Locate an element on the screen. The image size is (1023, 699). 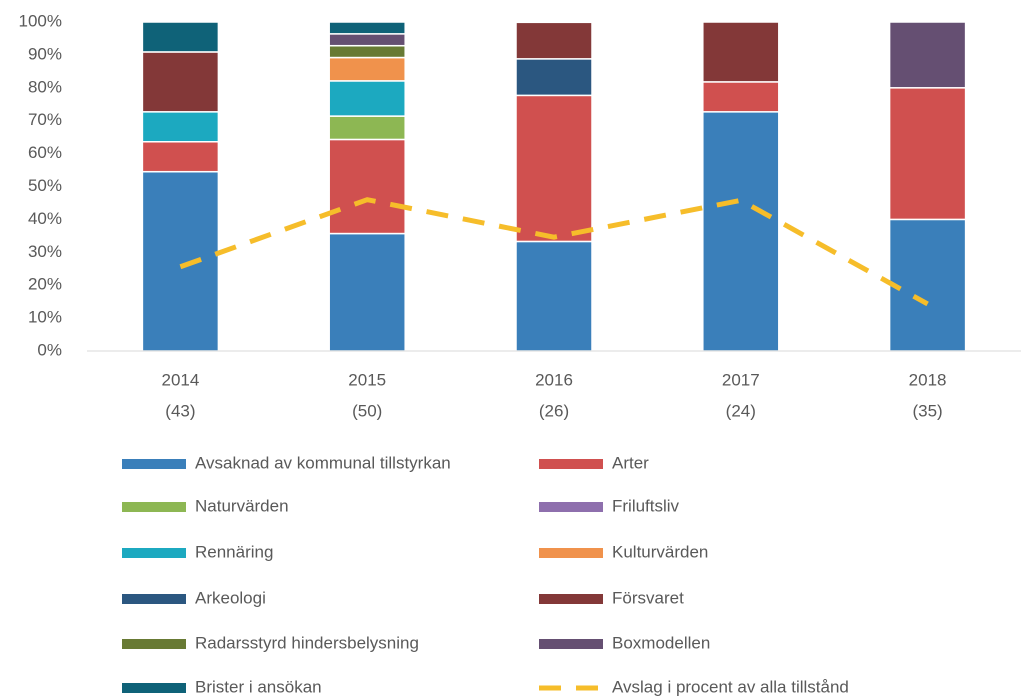
y-tick-label: 100% is located at coordinates (40, 20).